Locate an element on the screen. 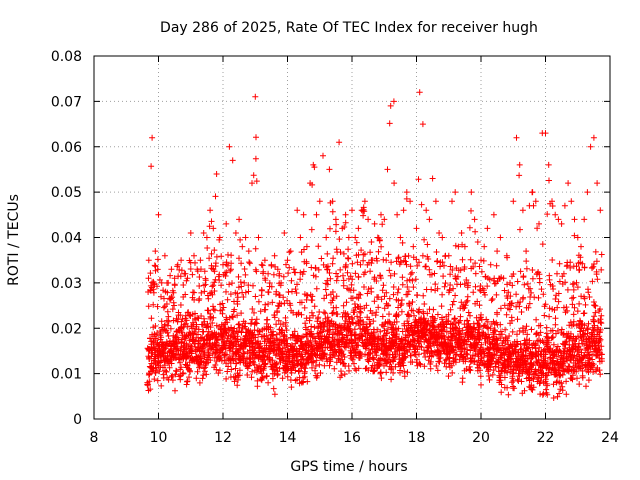 The width and height of the screenshot is (640, 480). x-tick-label: 22 is located at coordinates (546, 438).